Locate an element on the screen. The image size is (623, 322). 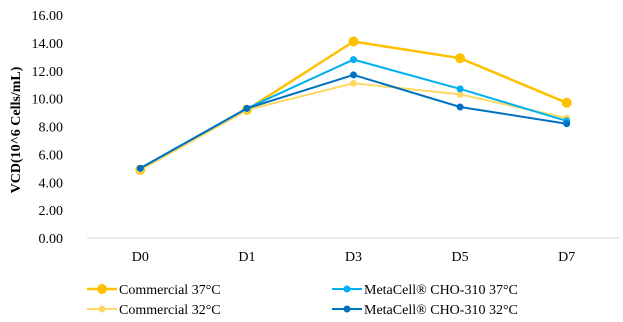
y-tick-label: 0.00 is located at coordinates (51, 239).